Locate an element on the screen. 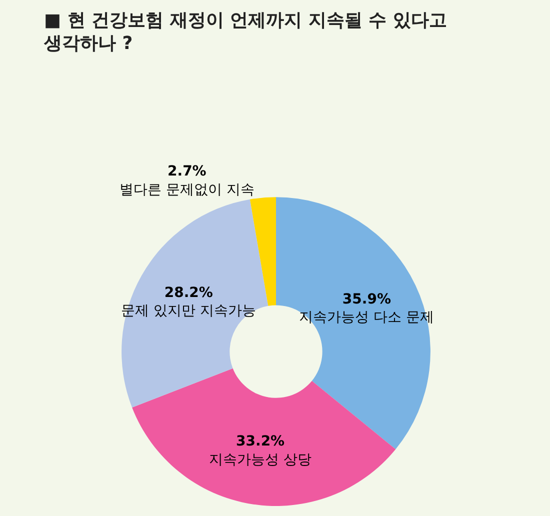 This screenshot has height=516, width=550. slice-label: 지속가능성 상당 is located at coordinates (260, 460).